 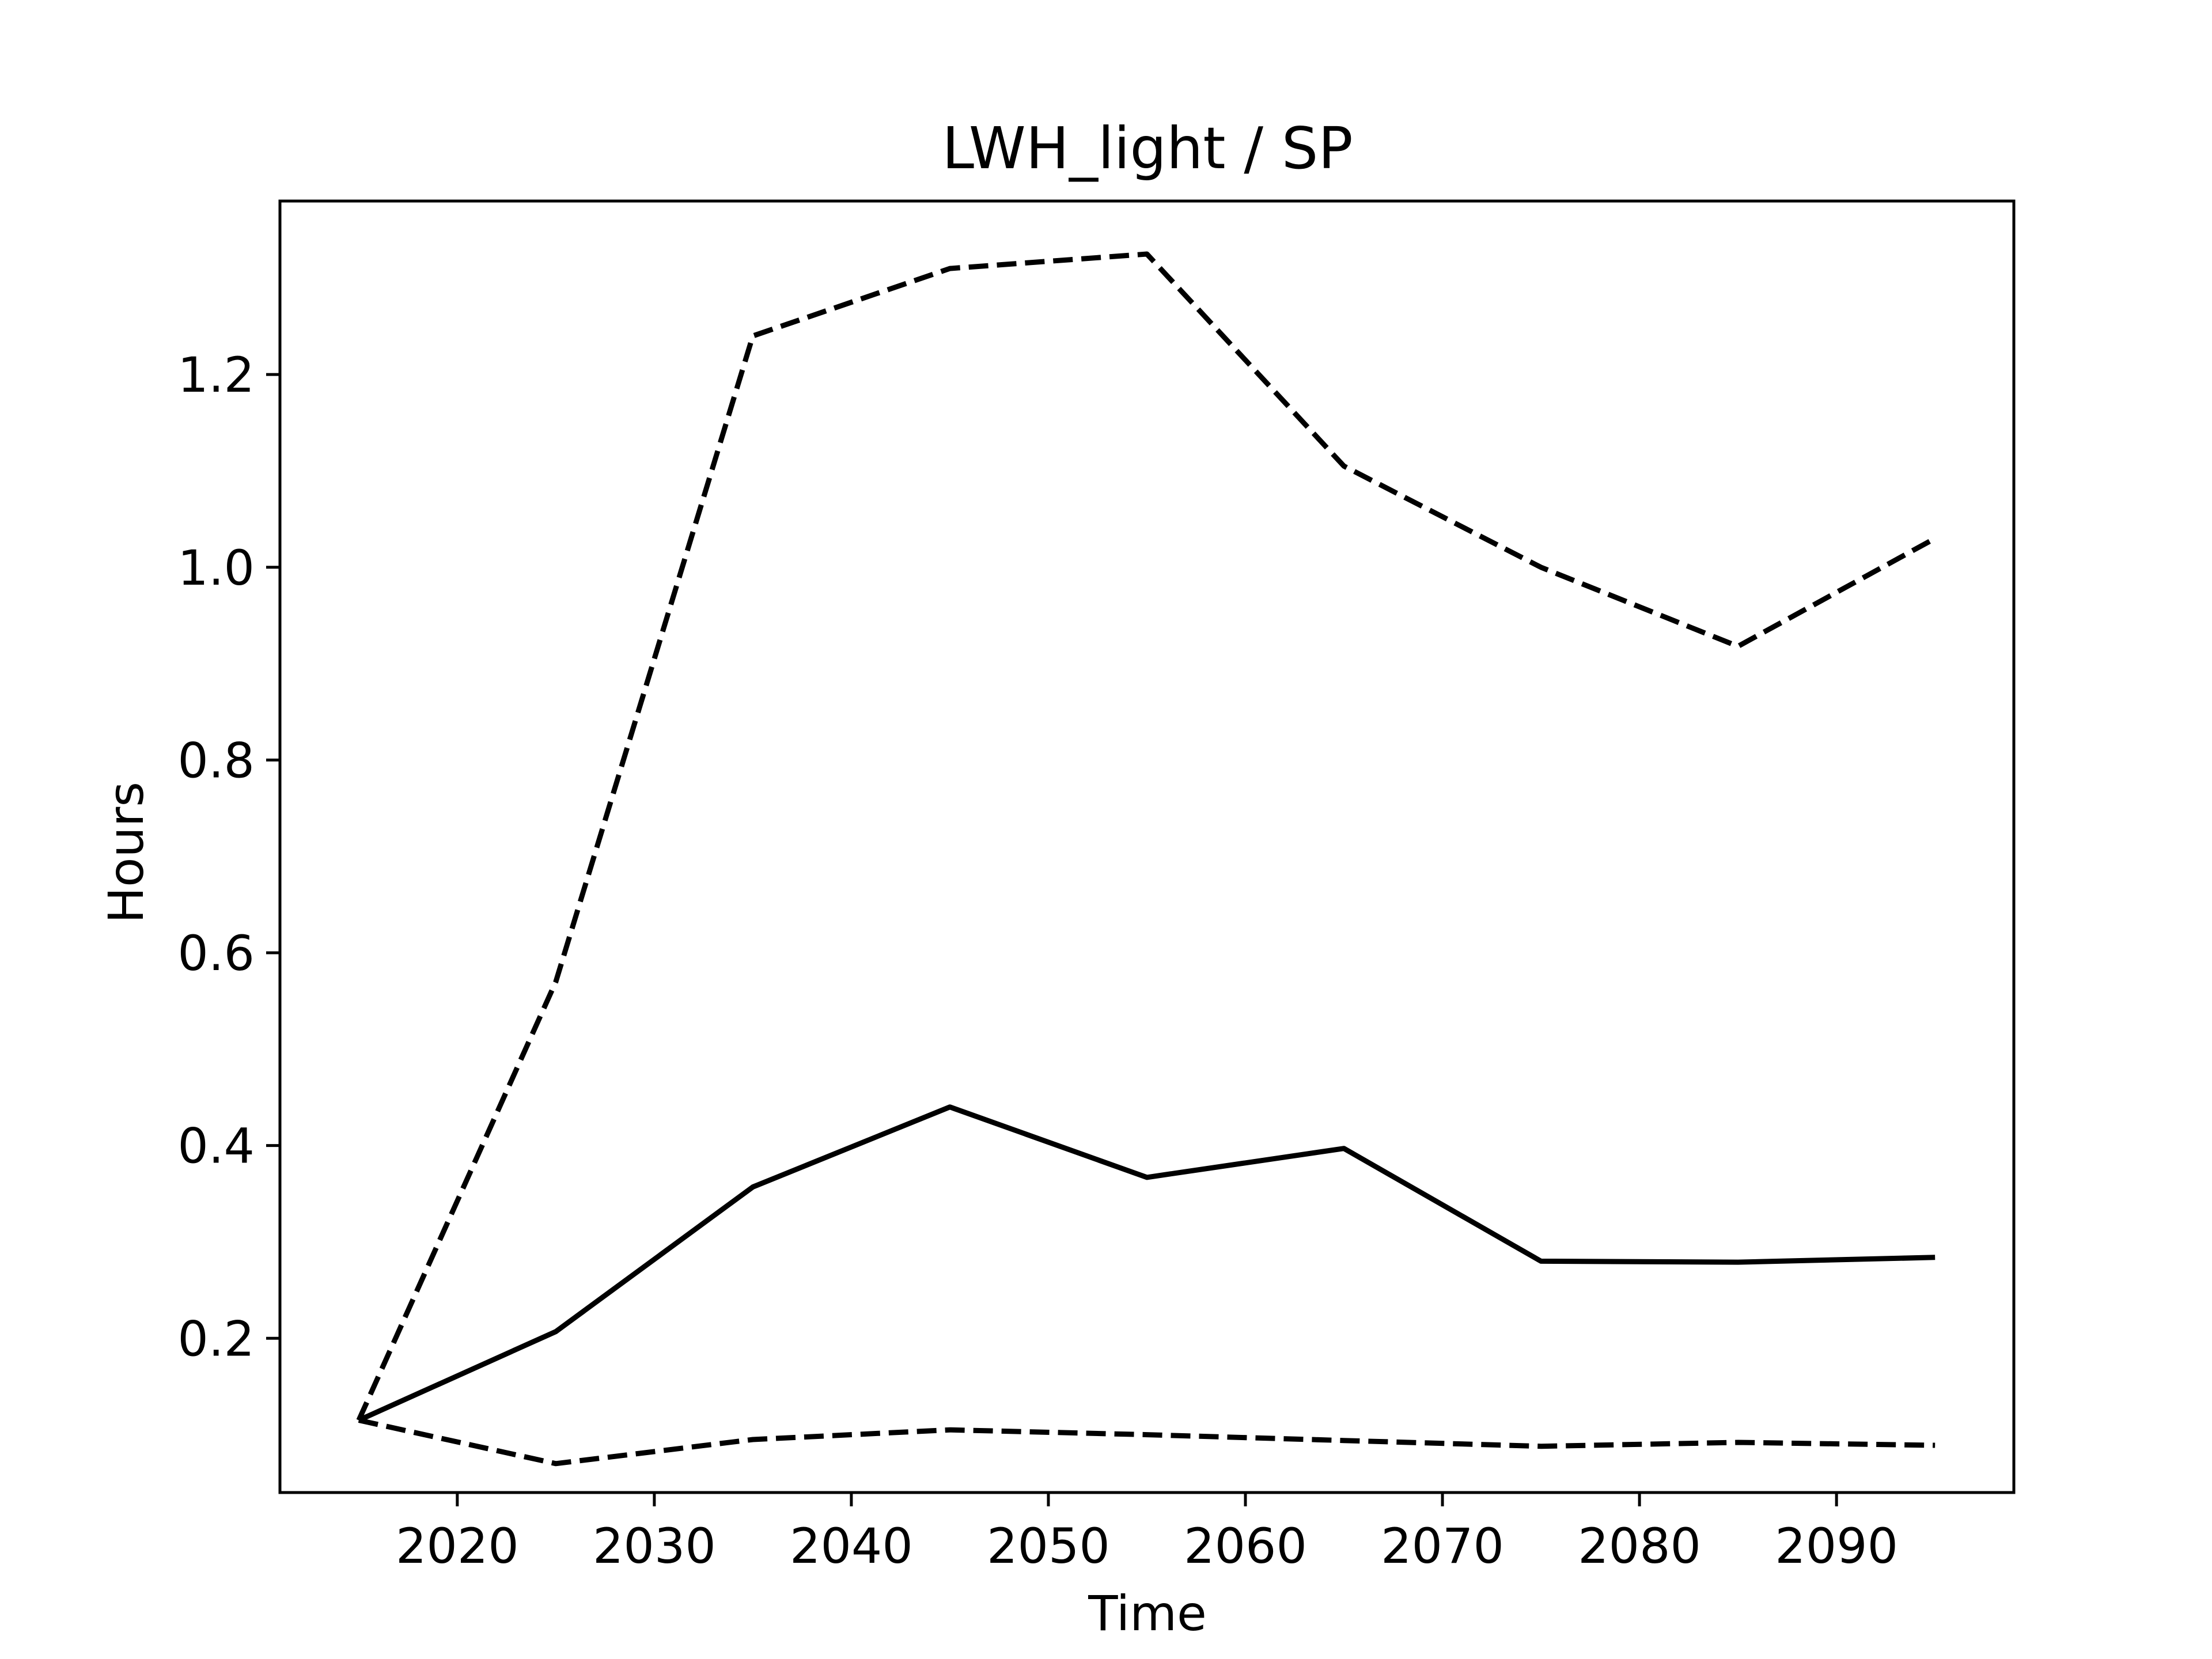 What do you see at coordinates (216, 375) in the screenshot?
I see `y-tick-label: 1.2` at bounding box center [216, 375].